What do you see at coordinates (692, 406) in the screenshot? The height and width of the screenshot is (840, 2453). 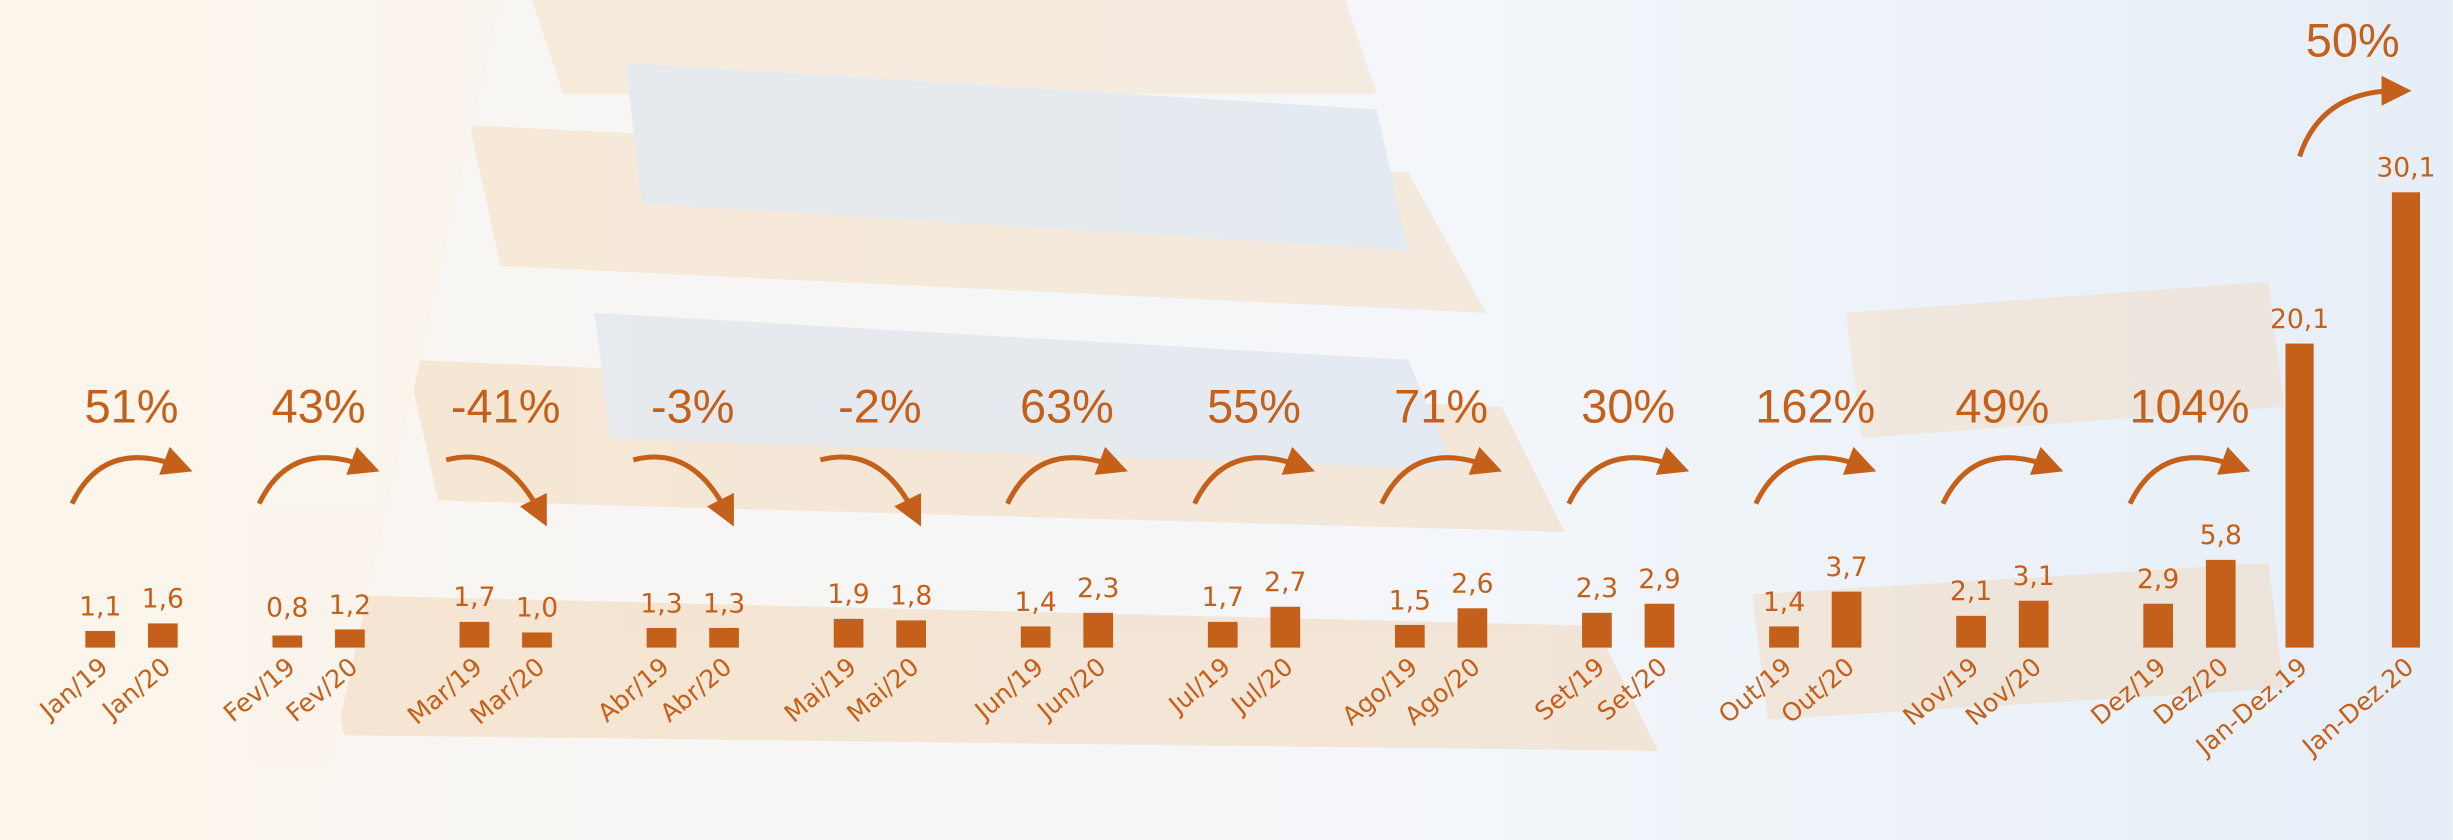 I see `change-label: -3%` at bounding box center [692, 406].